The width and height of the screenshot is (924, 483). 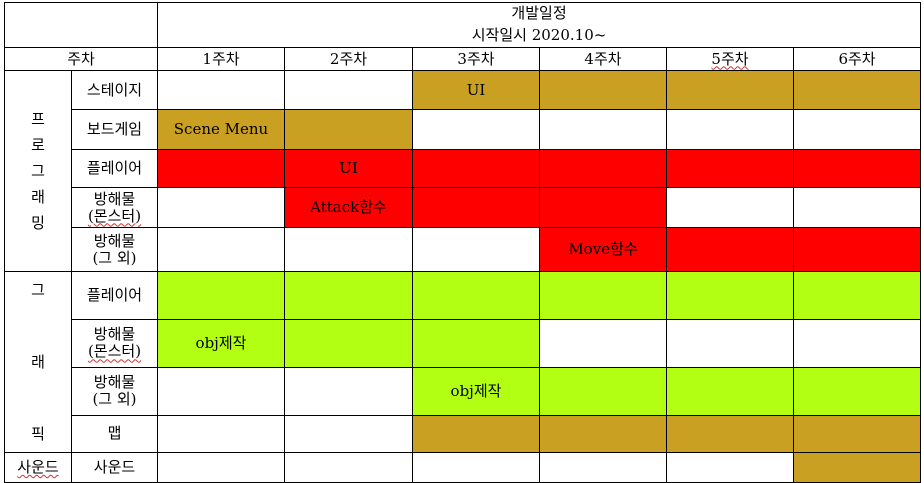 I want to click on group-char: 픽, so click(x=38, y=434).